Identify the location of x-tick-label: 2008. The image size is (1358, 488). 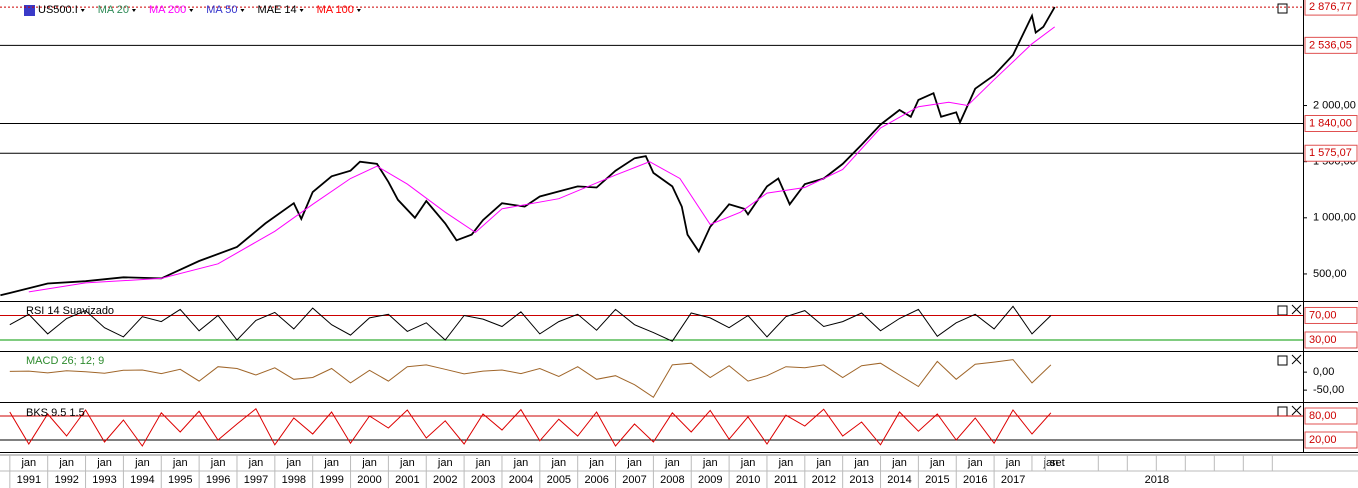
(672, 480).